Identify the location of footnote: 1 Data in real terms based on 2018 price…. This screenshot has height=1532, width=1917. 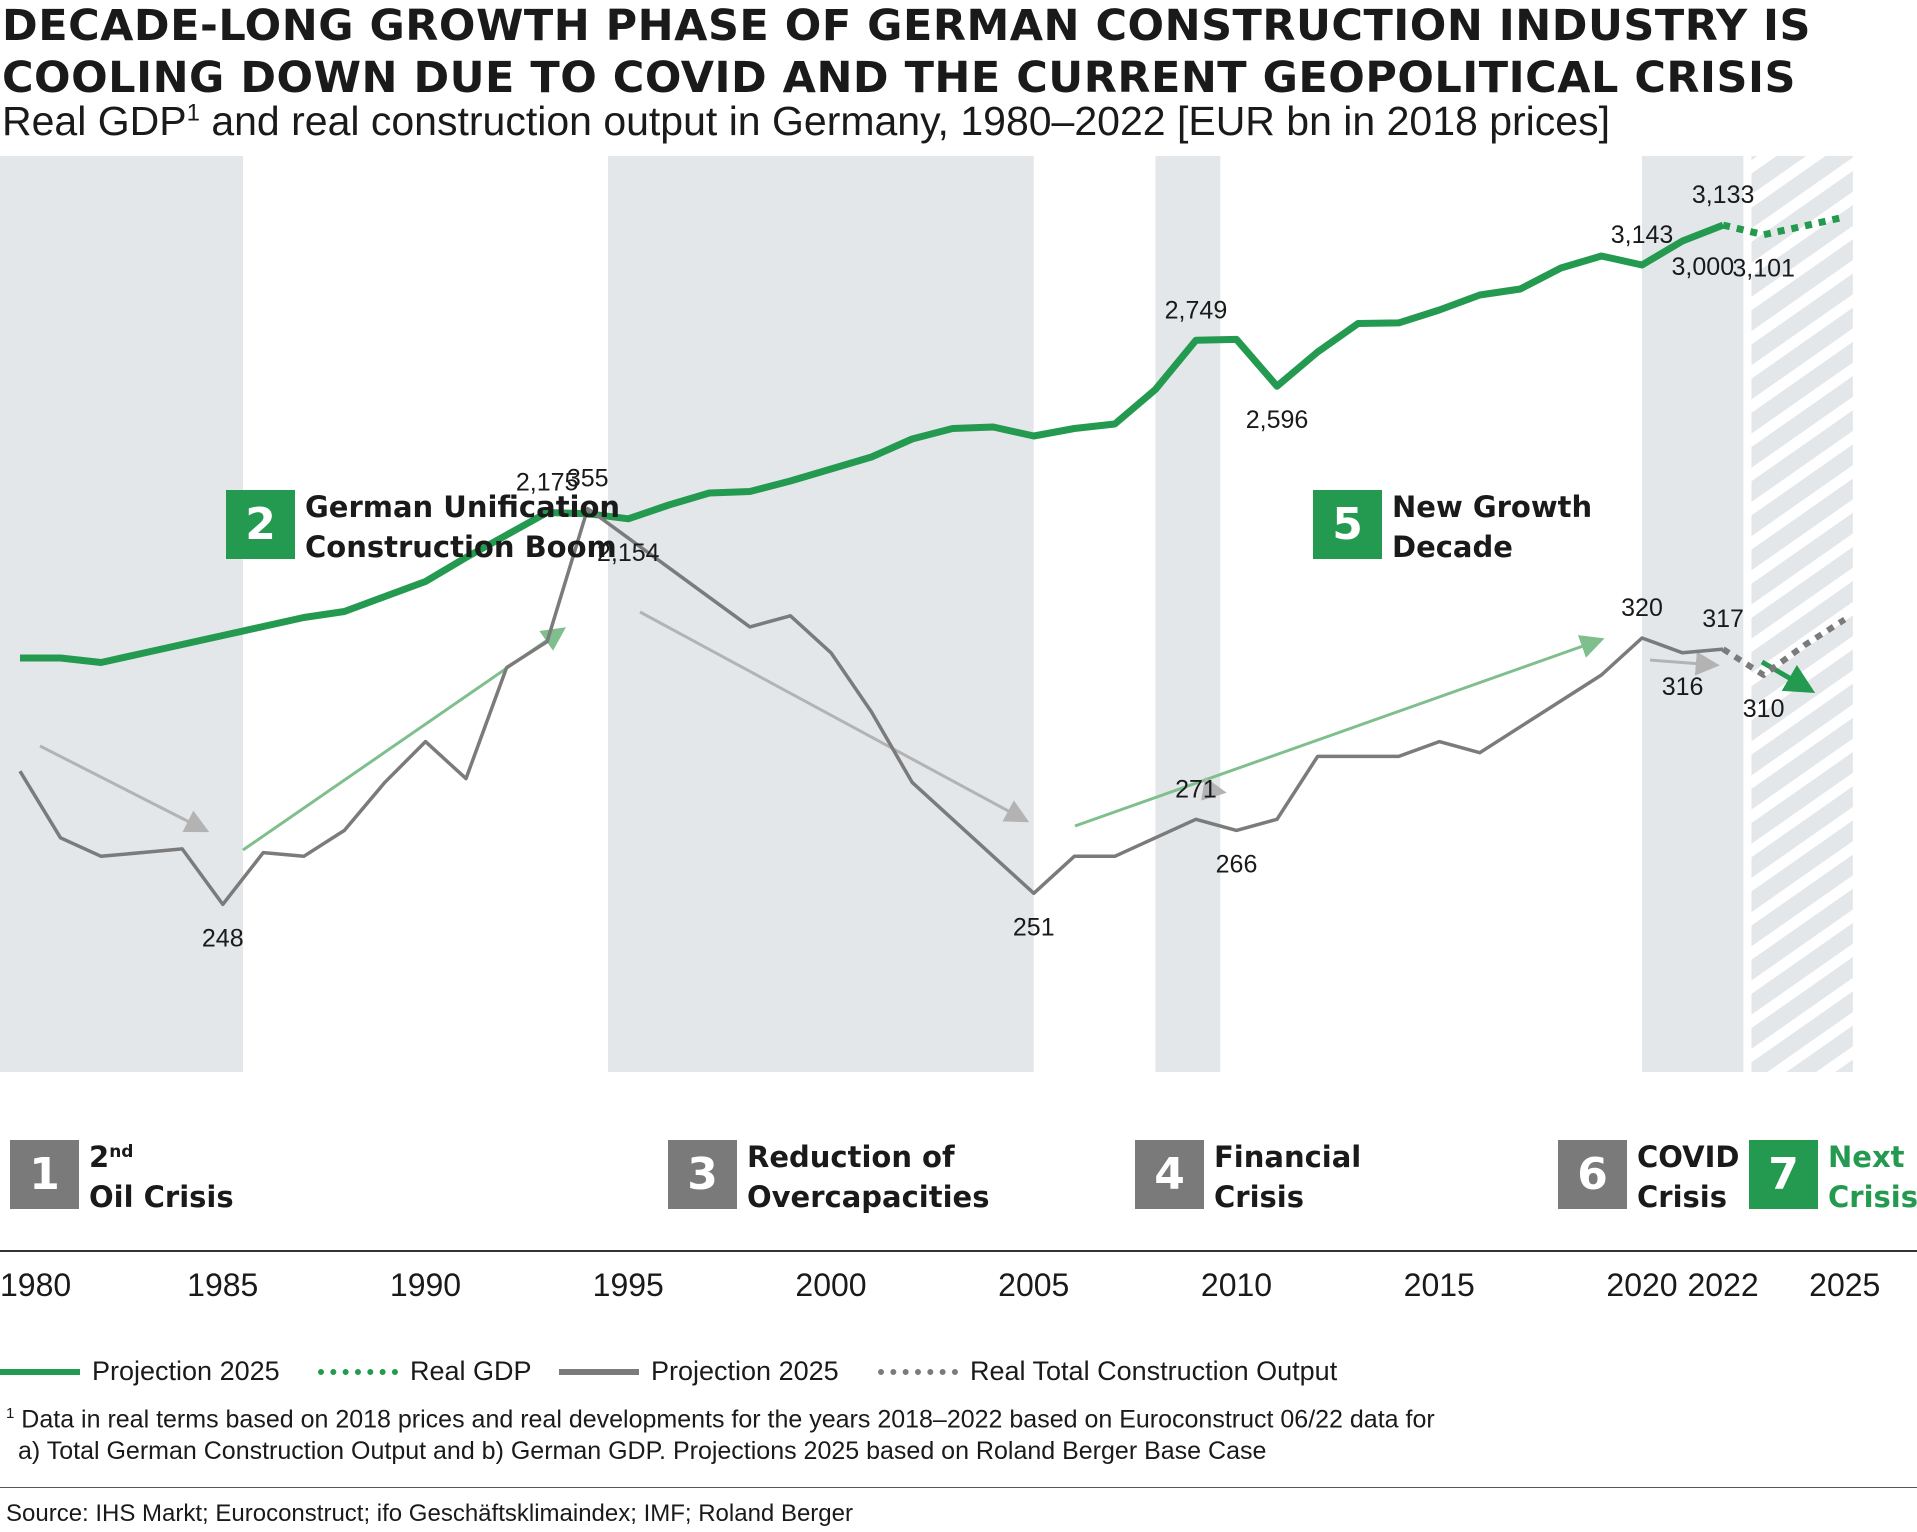
(720, 1432).